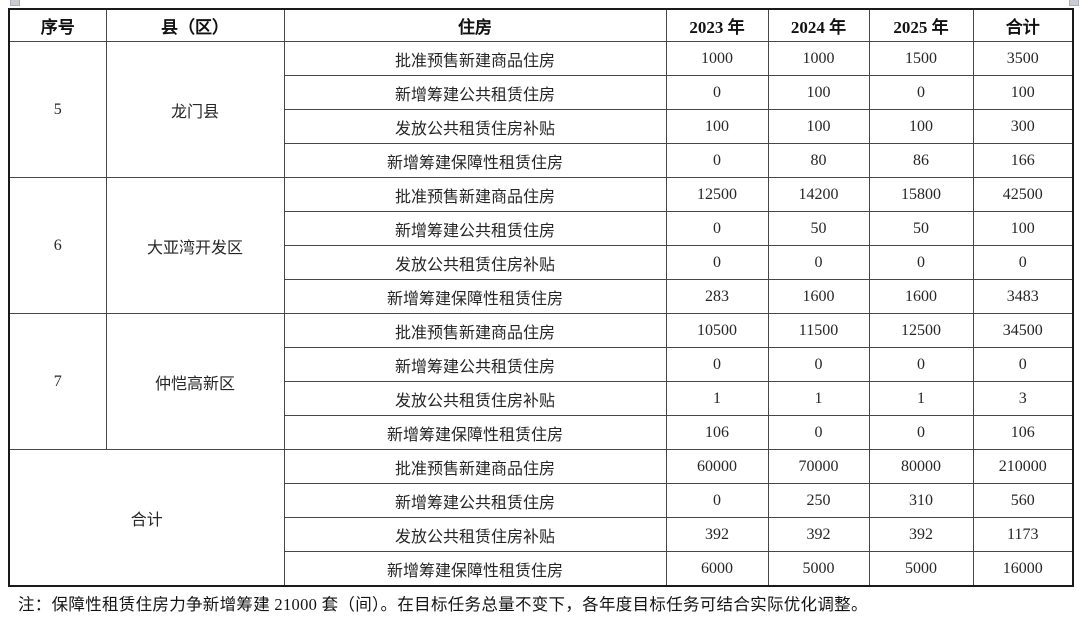  Describe the element at coordinates (921, 194) in the screenshot. I see `value-cell: 15800` at that location.